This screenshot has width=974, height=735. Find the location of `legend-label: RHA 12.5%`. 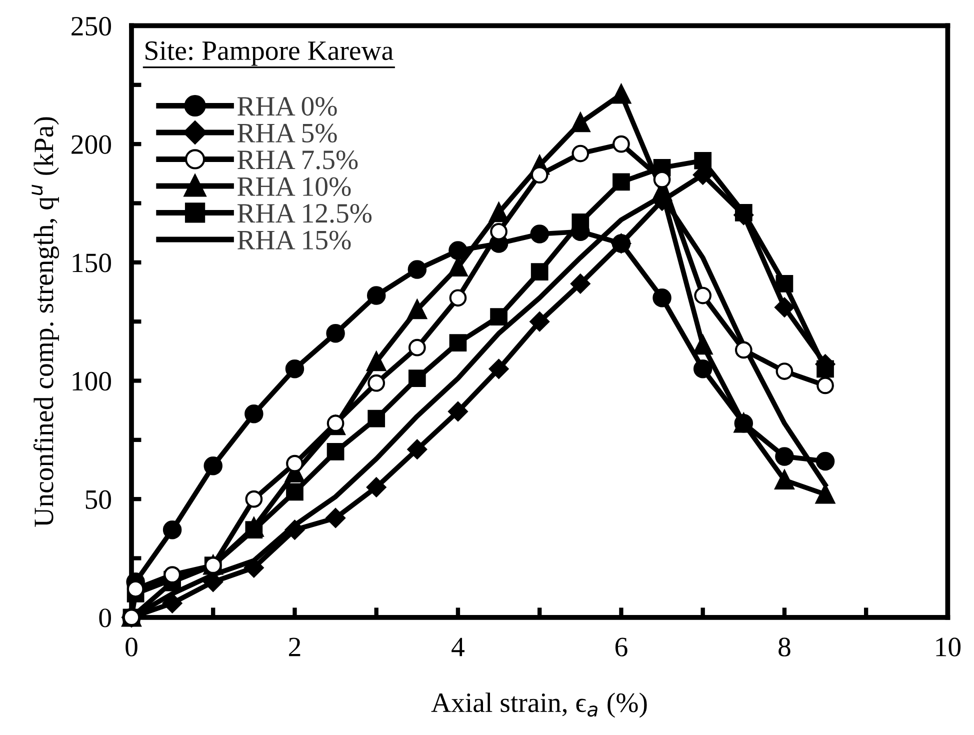

legend-label: RHA 12.5% is located at coordinates (305, 213).